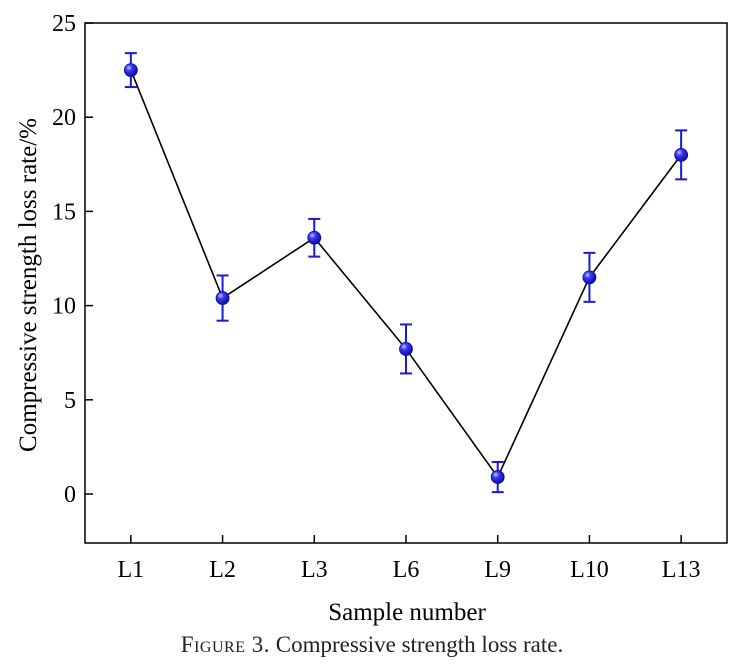  What do you see at coordinates (64, 24) in the screenshot?
I see `y-tick-label: 25` at bounding box center [64, 24].